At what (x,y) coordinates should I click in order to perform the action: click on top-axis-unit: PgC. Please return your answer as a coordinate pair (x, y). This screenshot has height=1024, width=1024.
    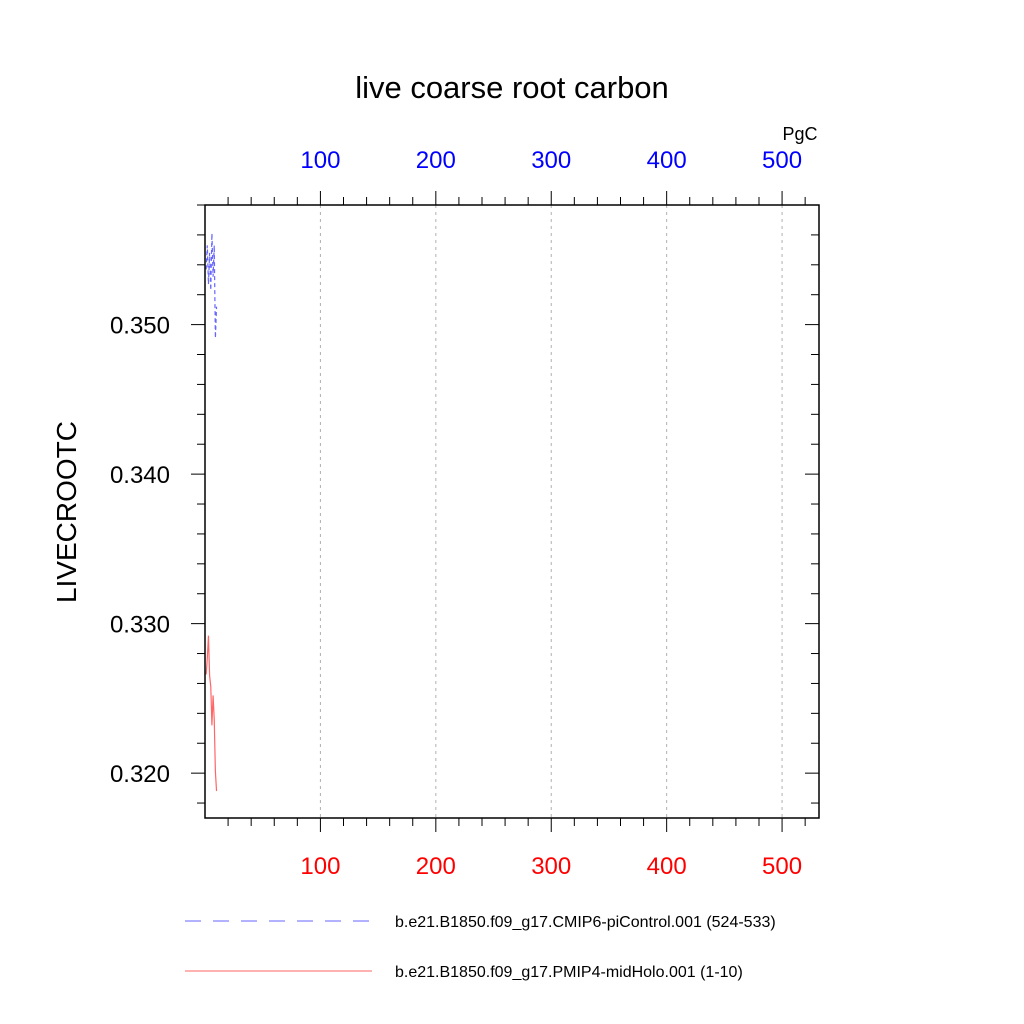
    Looking at the image, I should click on (799, 134).